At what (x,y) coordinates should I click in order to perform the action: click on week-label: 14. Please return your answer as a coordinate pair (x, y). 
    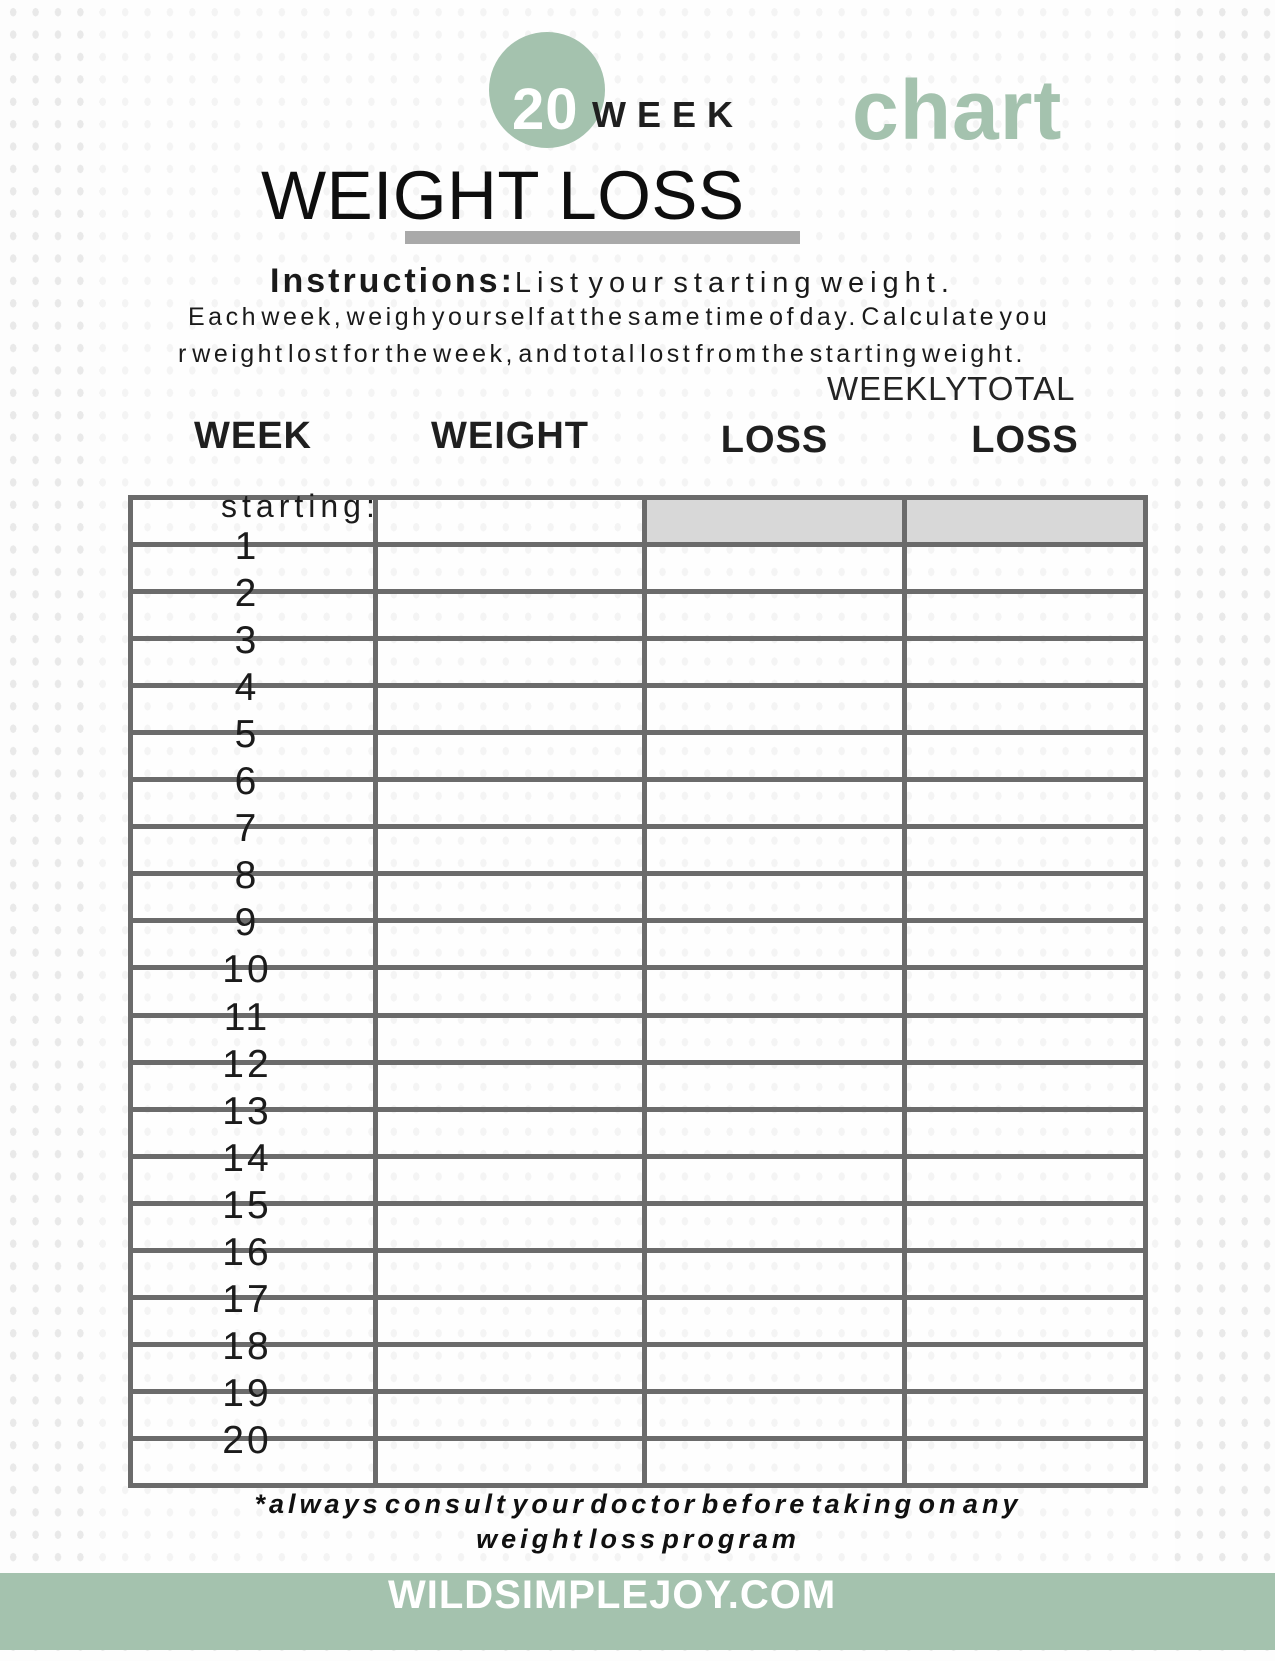
    Looking at the image, I should click on (247, 1158).